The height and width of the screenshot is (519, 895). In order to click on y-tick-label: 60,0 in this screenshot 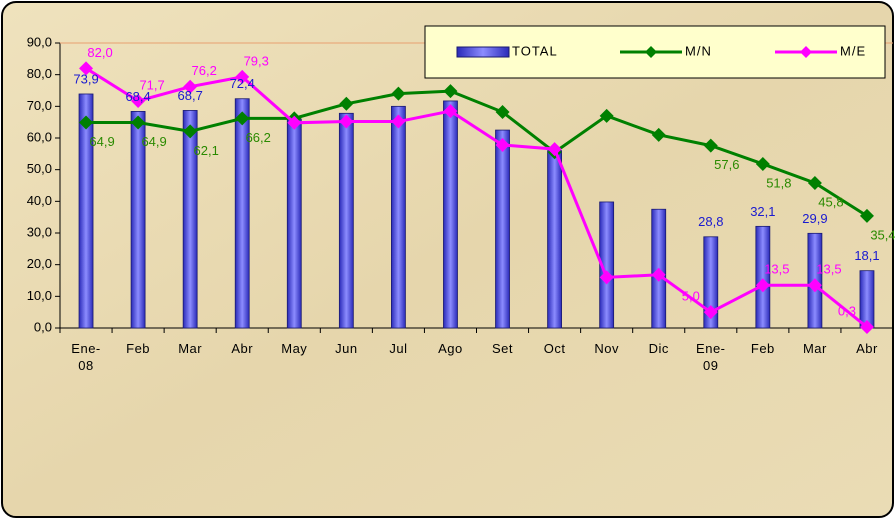, I will do `click(39, 136)`.